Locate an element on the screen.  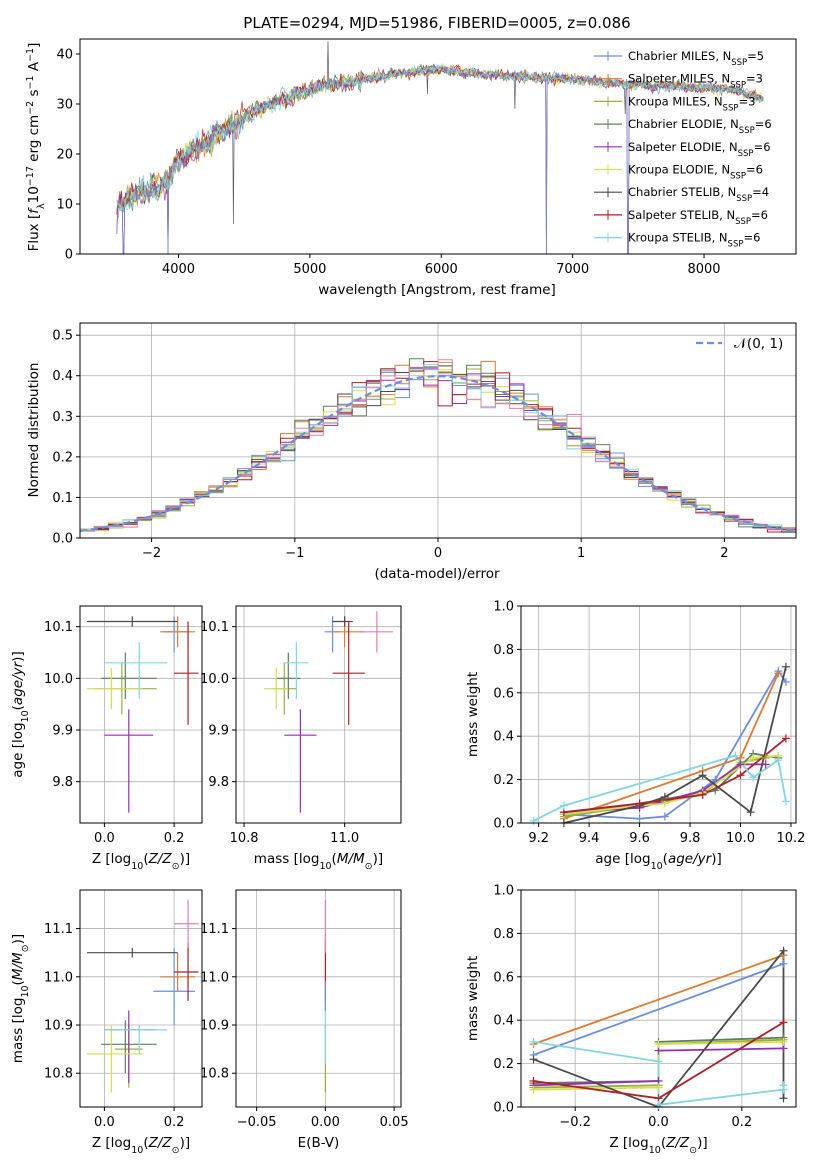
legend-entry: Salpeter STELIB, NSSP=6 is located at coordinates (698, 217).